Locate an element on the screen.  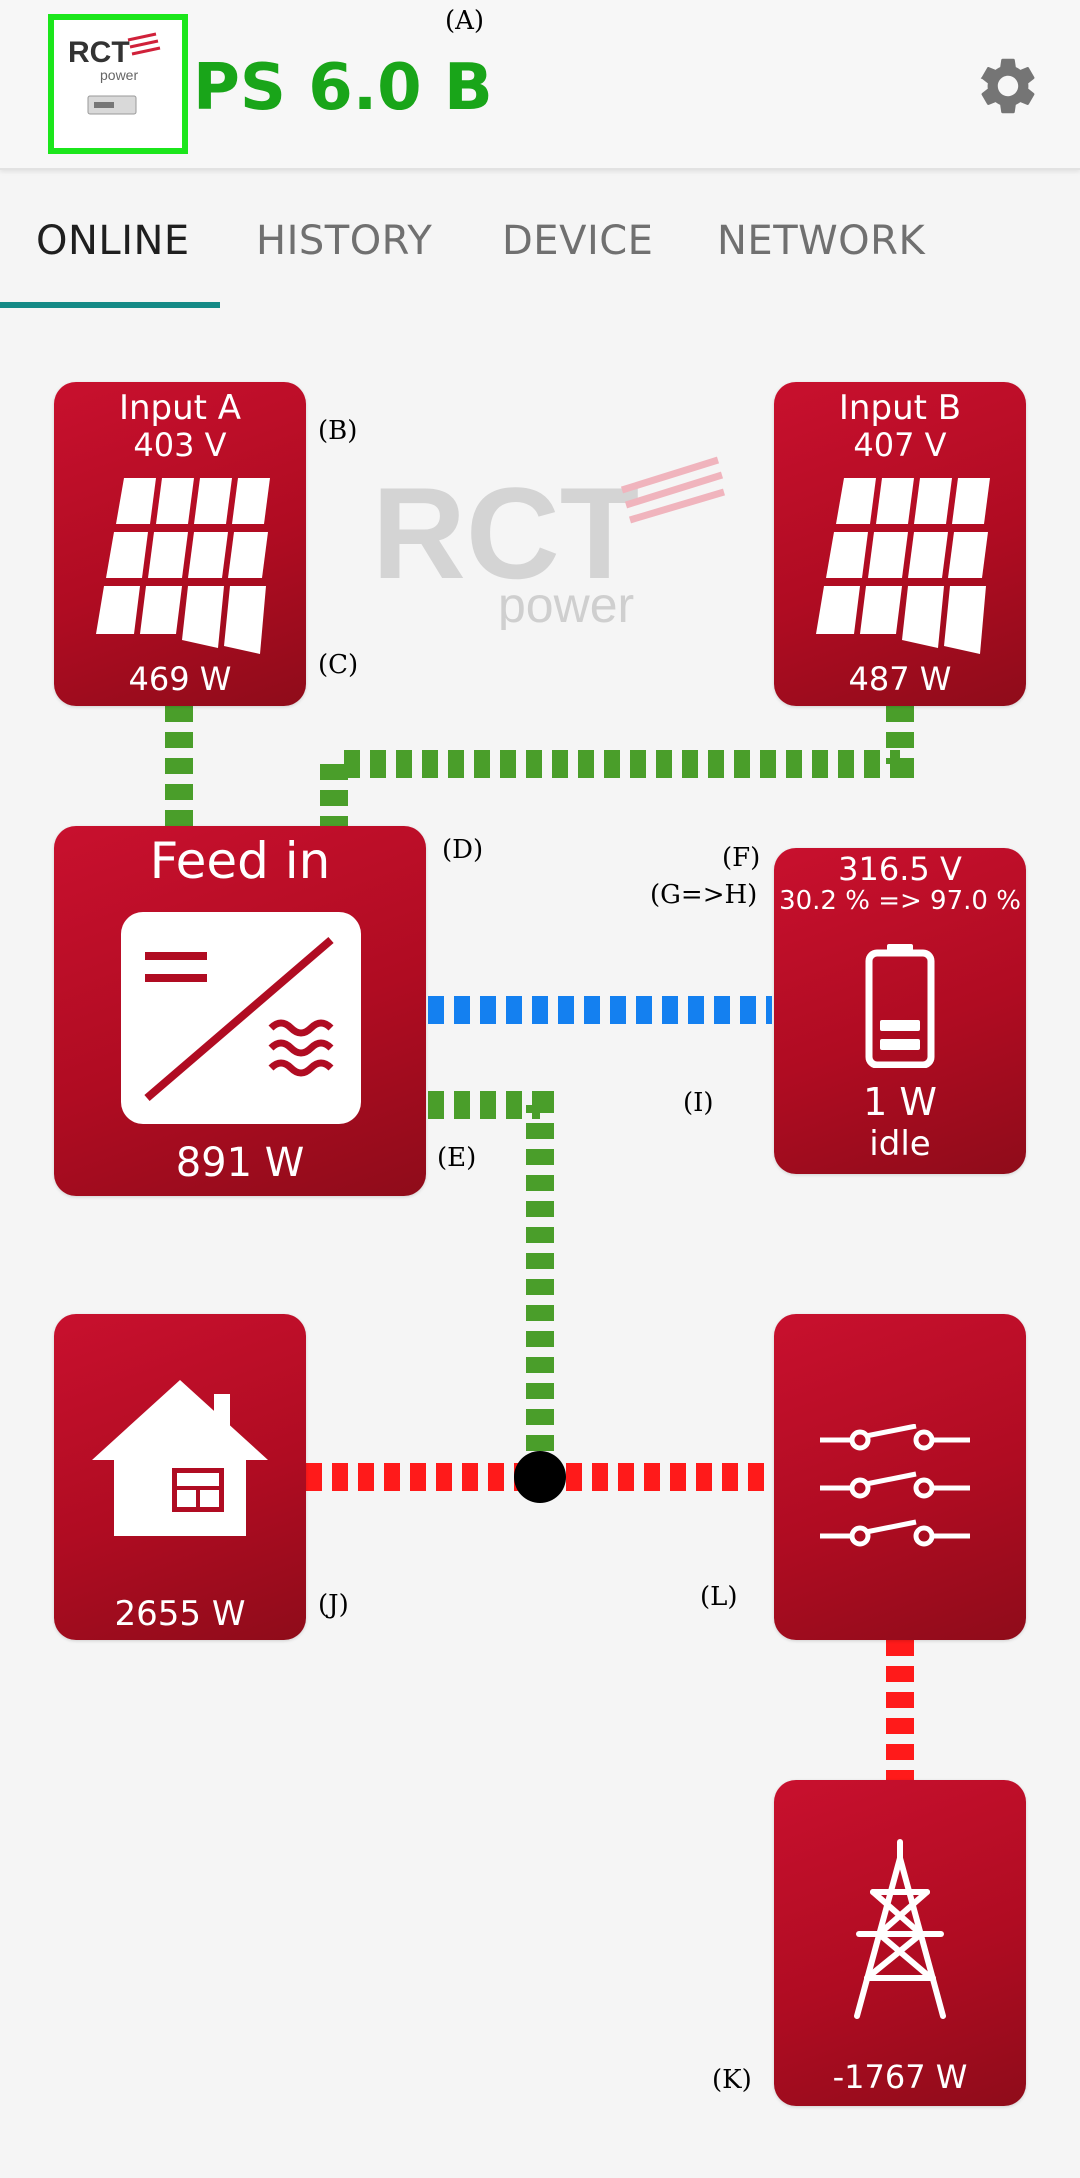
logo-subtext: power is located at coordinates (119, 75).